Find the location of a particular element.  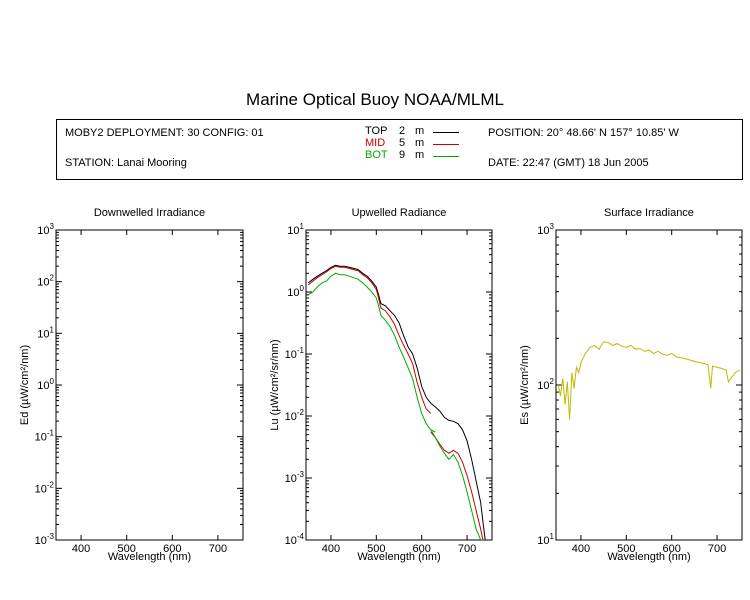

station-text: STATION: Lanai Mooring is located at coordinates (126, 163).